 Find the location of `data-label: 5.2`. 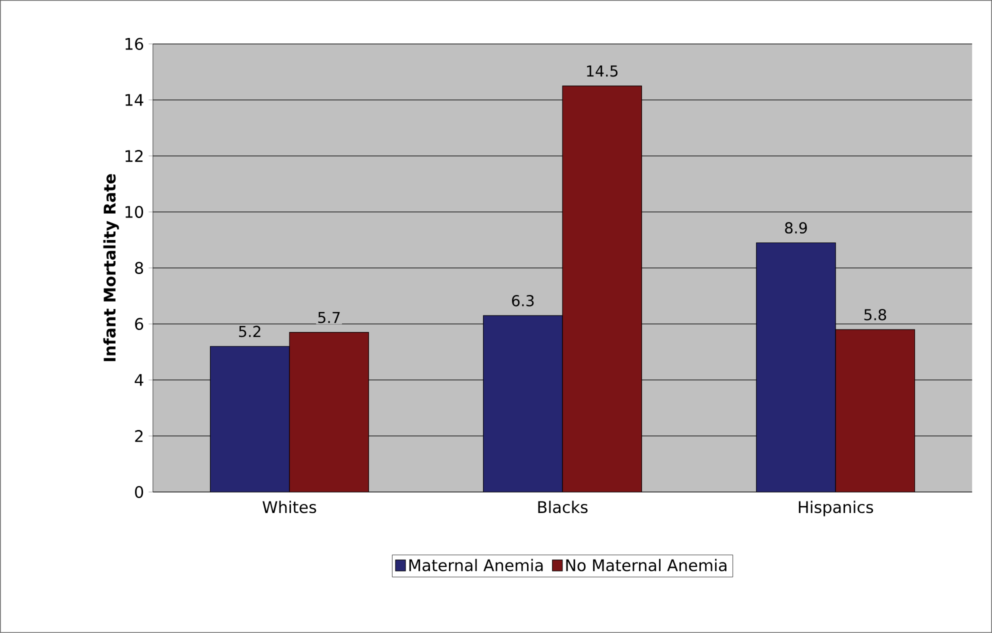

data-label: 5.2 is located at coordinates (249, 332).